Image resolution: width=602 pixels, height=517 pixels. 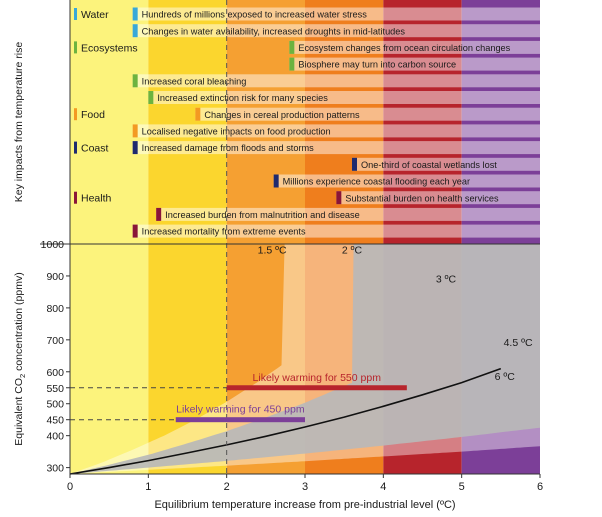 What do you see at coordinates (305, 487) in the screenshot?
I see `x-tick-label: 3` at bounding box center [305, 487].